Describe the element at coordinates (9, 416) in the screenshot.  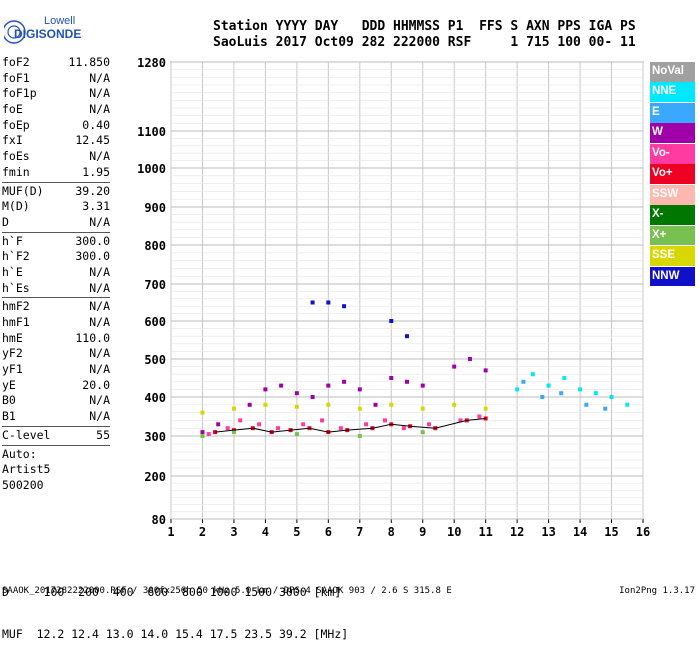
I see `param-label: B1` at that location.